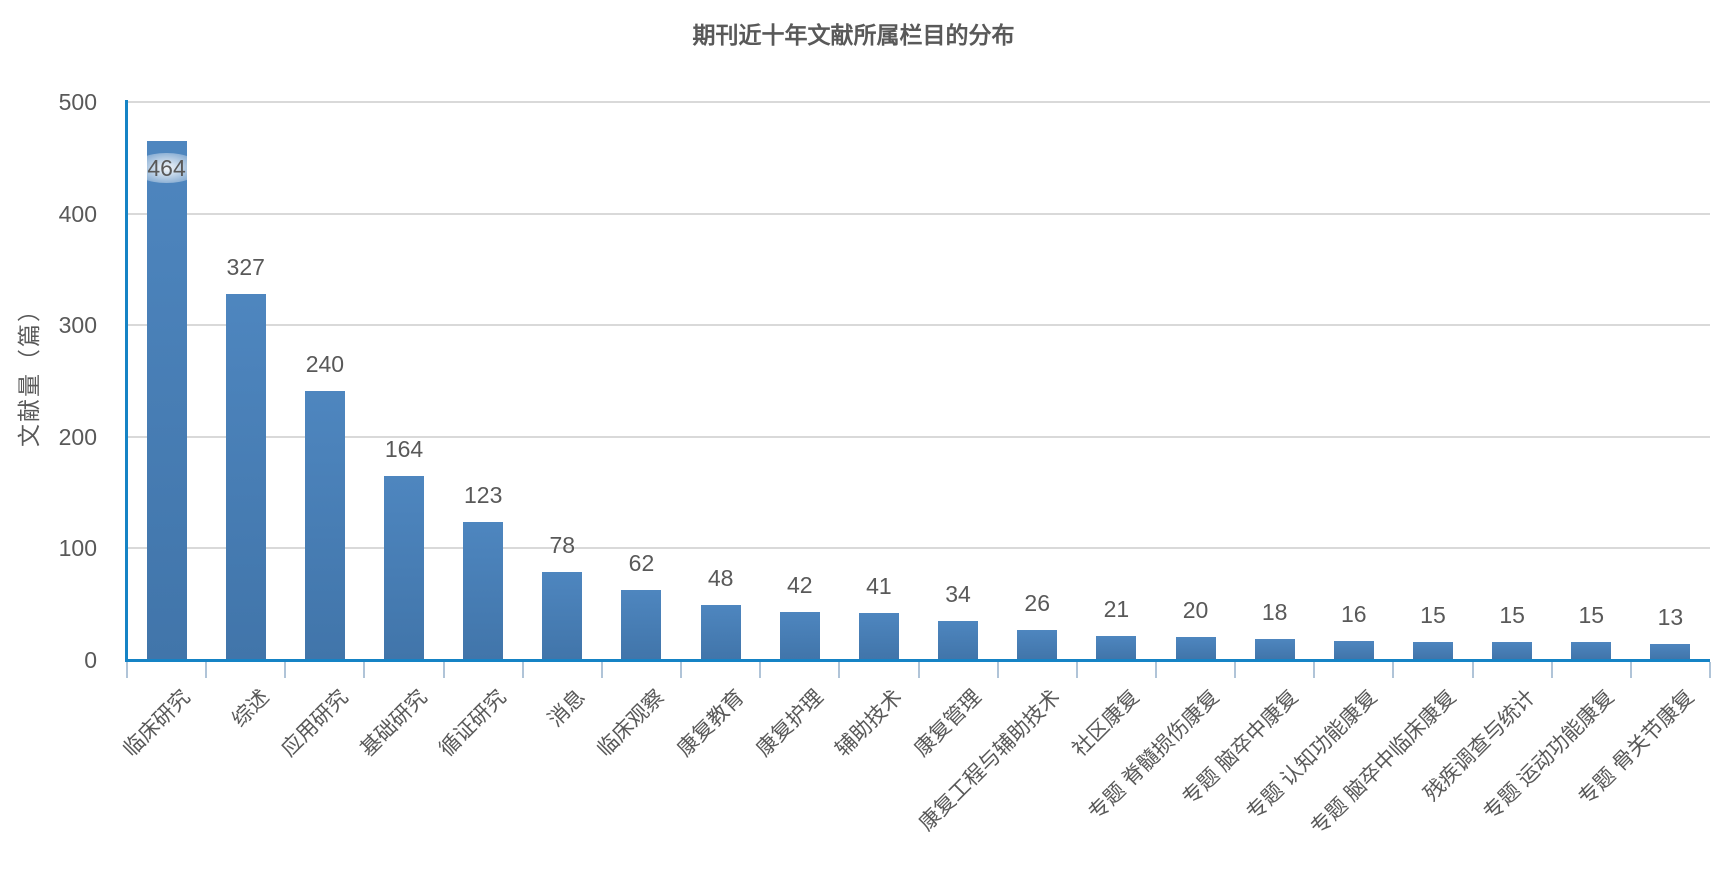  I want to click on x-category-label-text: 辅助技术, so click(869, 723).